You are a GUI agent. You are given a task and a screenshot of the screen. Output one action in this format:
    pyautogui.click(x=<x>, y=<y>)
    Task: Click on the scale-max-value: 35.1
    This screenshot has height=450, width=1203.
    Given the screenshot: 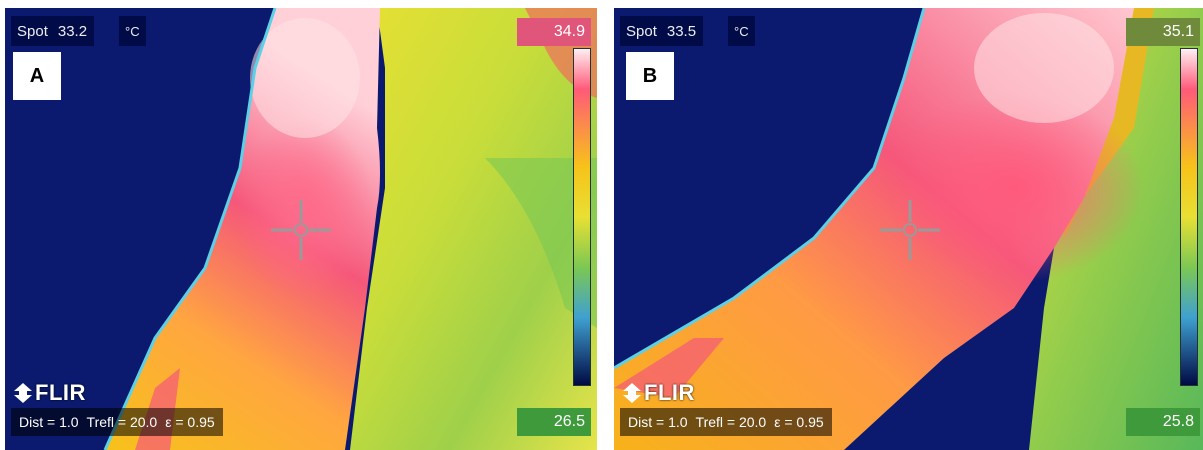 What is the action you would take?
    pyautogui.click(x=1163, y=32)
    